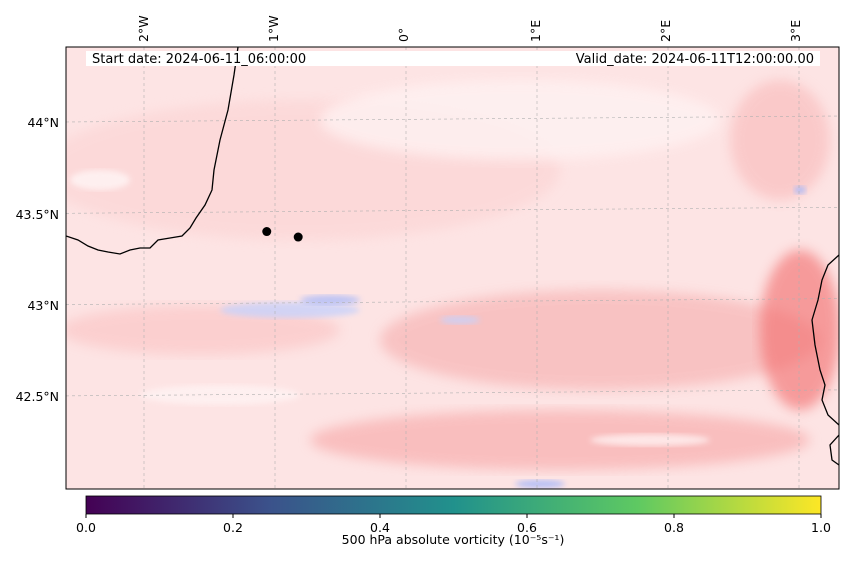  What do you see at coordinates (453, 505) in the screenshot?
I see `colorbar` at bounding box center [453, 505].